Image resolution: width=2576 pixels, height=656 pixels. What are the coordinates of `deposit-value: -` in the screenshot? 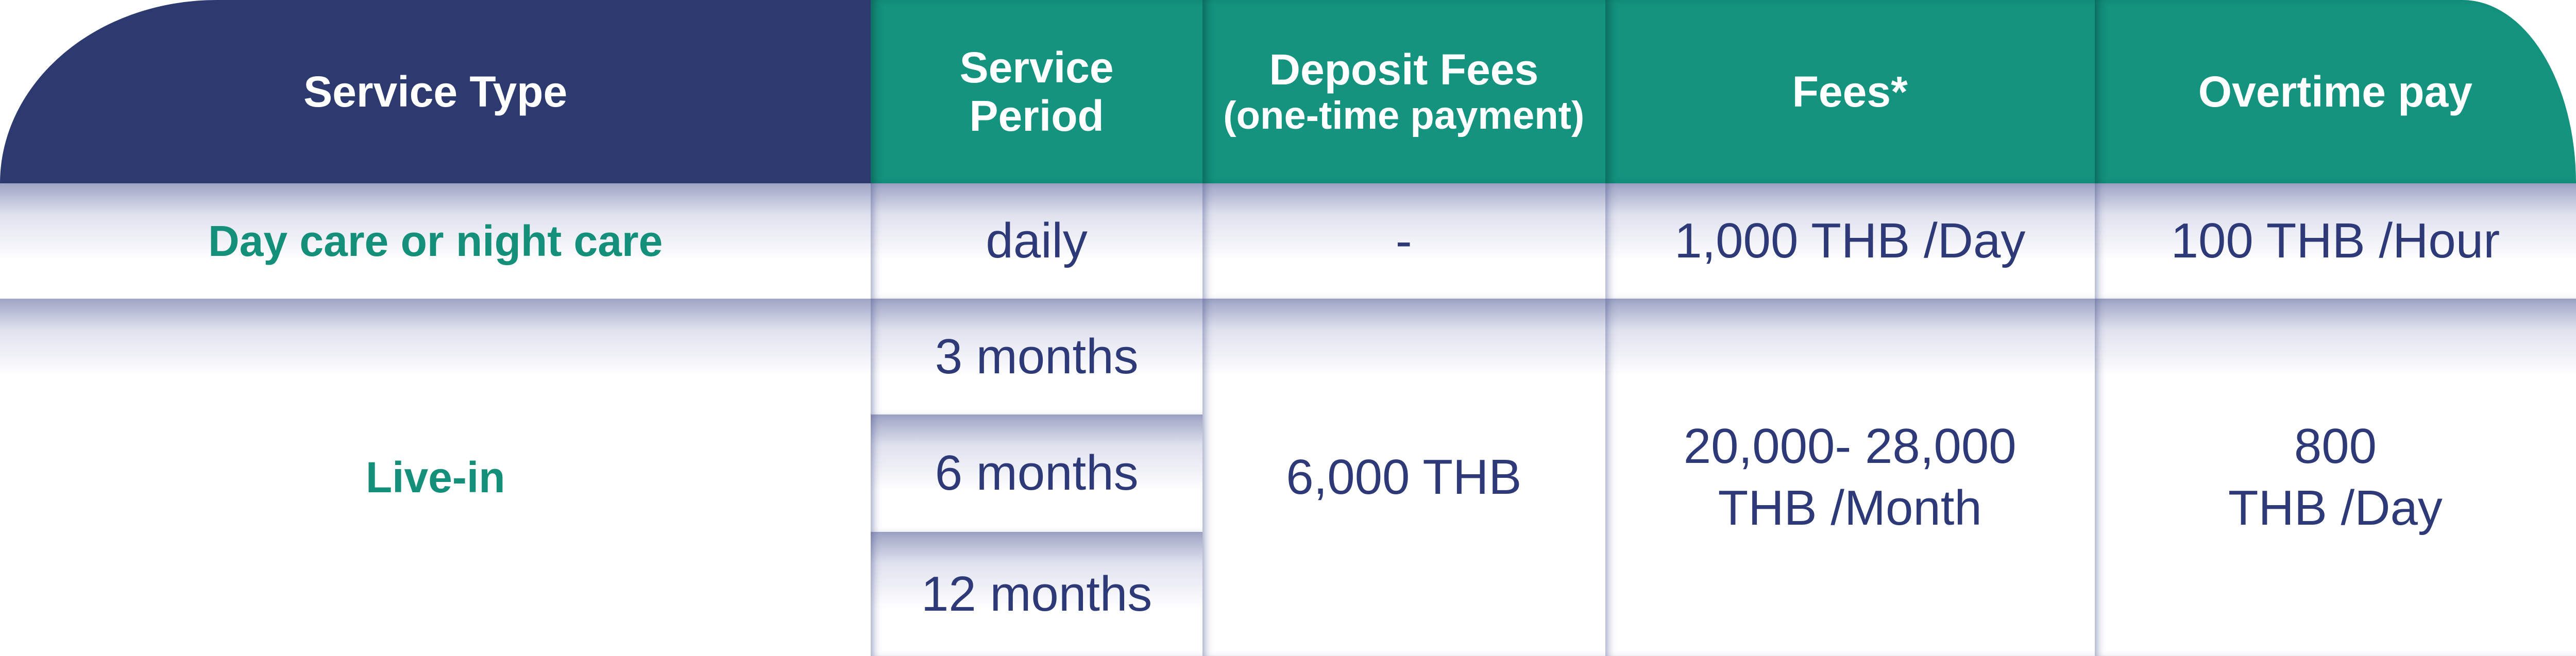 It's located at (1403, 241).